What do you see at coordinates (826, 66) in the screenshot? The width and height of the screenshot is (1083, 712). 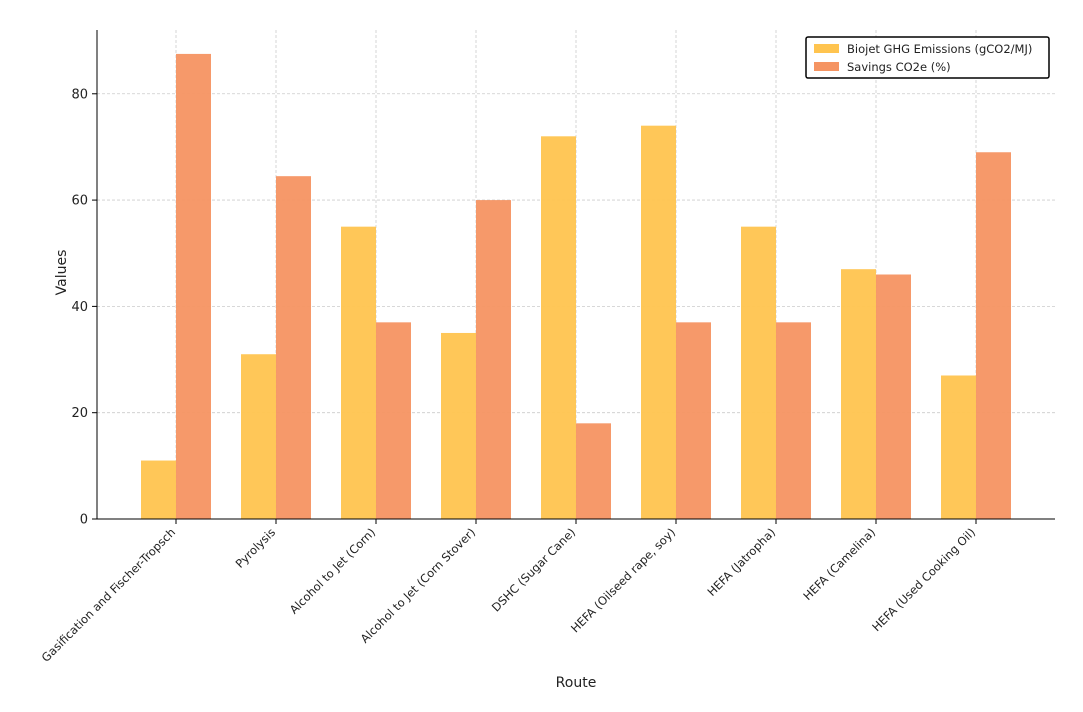 I see `legend-swatch-savings-co2e` at bounding box center [826, 66].